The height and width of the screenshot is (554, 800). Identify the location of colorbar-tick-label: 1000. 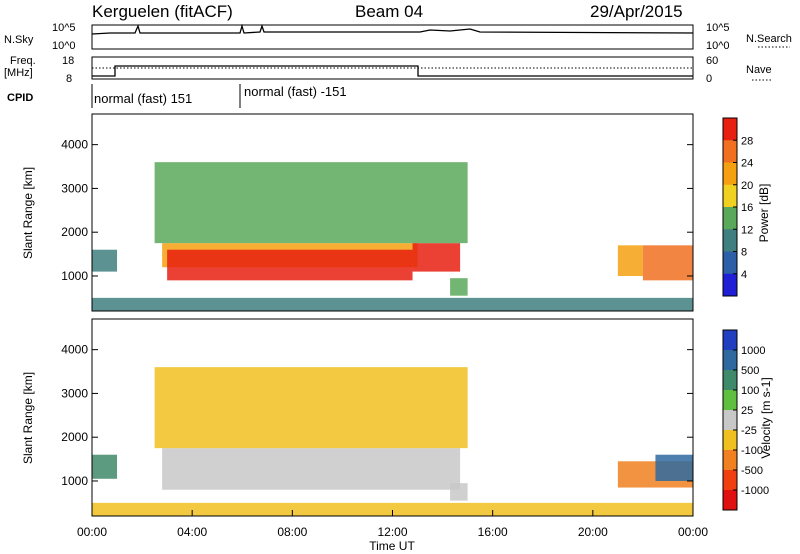
(753, 351).